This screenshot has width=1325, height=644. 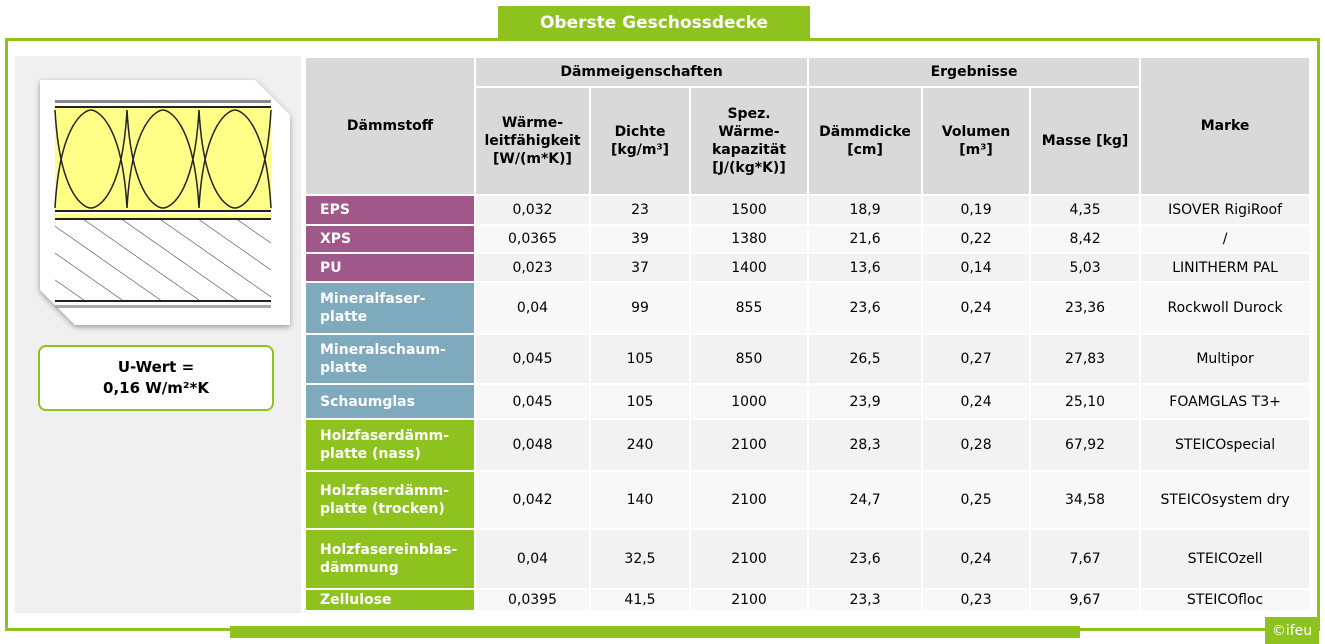 I want to click on table-cell: ISOVER RigiRoof, so click(x=1225, y=210).